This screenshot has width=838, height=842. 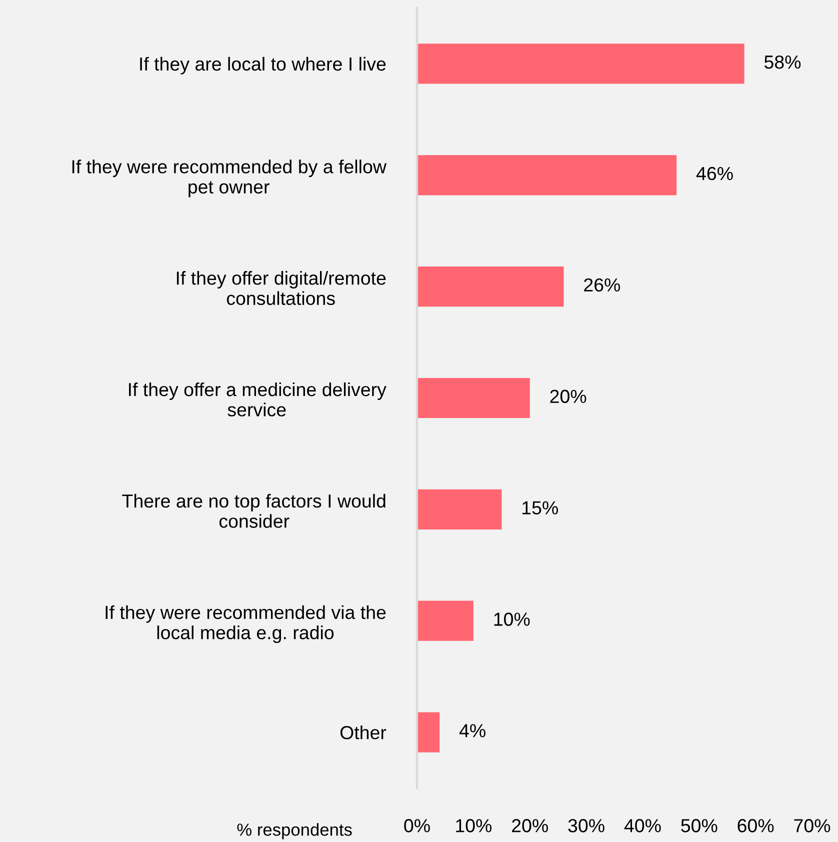 What do you see at coordinates (229, 179) in the screenshot?
I see `y-tick-label: If they were recommended by a fellow pet owner` at bounding box center [229, 179].